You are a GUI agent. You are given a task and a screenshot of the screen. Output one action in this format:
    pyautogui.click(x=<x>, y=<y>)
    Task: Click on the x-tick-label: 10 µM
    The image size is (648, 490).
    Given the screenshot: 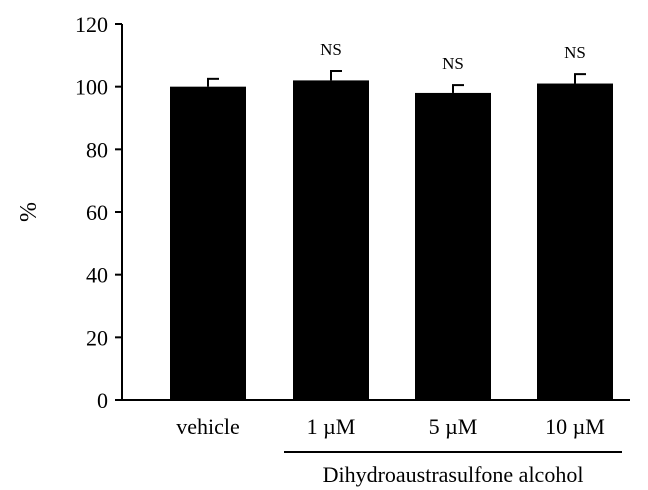 What is the action you would take?
    pyautogui.click(x=575, y=426)
    